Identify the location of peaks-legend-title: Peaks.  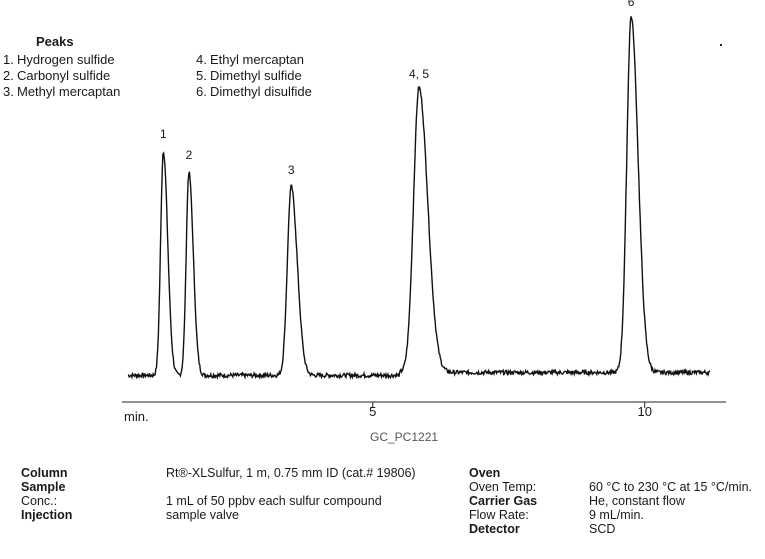
(55, 41).